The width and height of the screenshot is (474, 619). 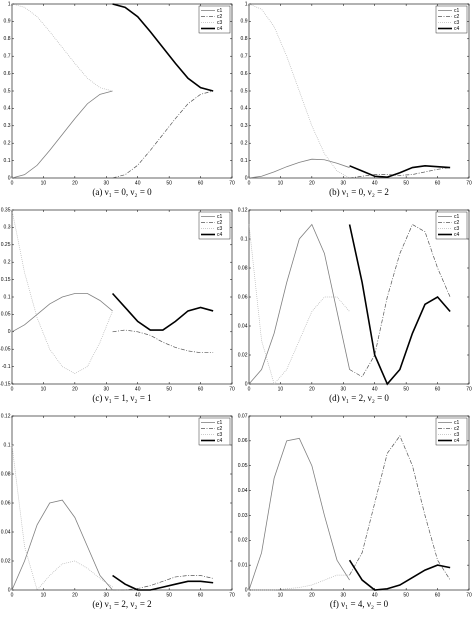 I want to click on y-tick-label: 0.35, so click(x=6, y=210).